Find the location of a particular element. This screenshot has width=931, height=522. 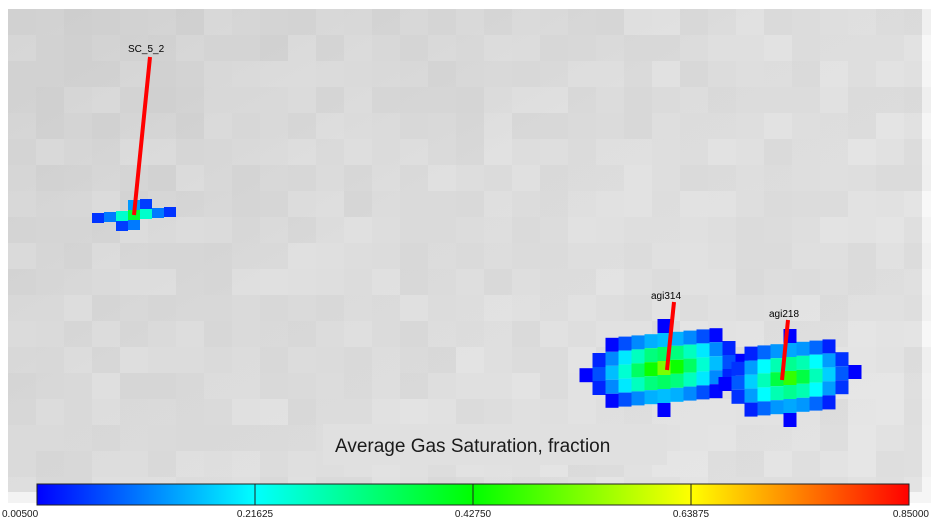

color-bar-tick-label: 0.63875 is located at coordinates (691, 514).